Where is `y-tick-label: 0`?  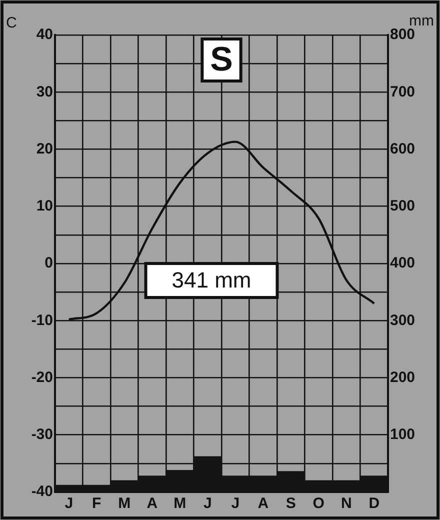 y-tick-label: 0 is located at coordinates (48, 263).